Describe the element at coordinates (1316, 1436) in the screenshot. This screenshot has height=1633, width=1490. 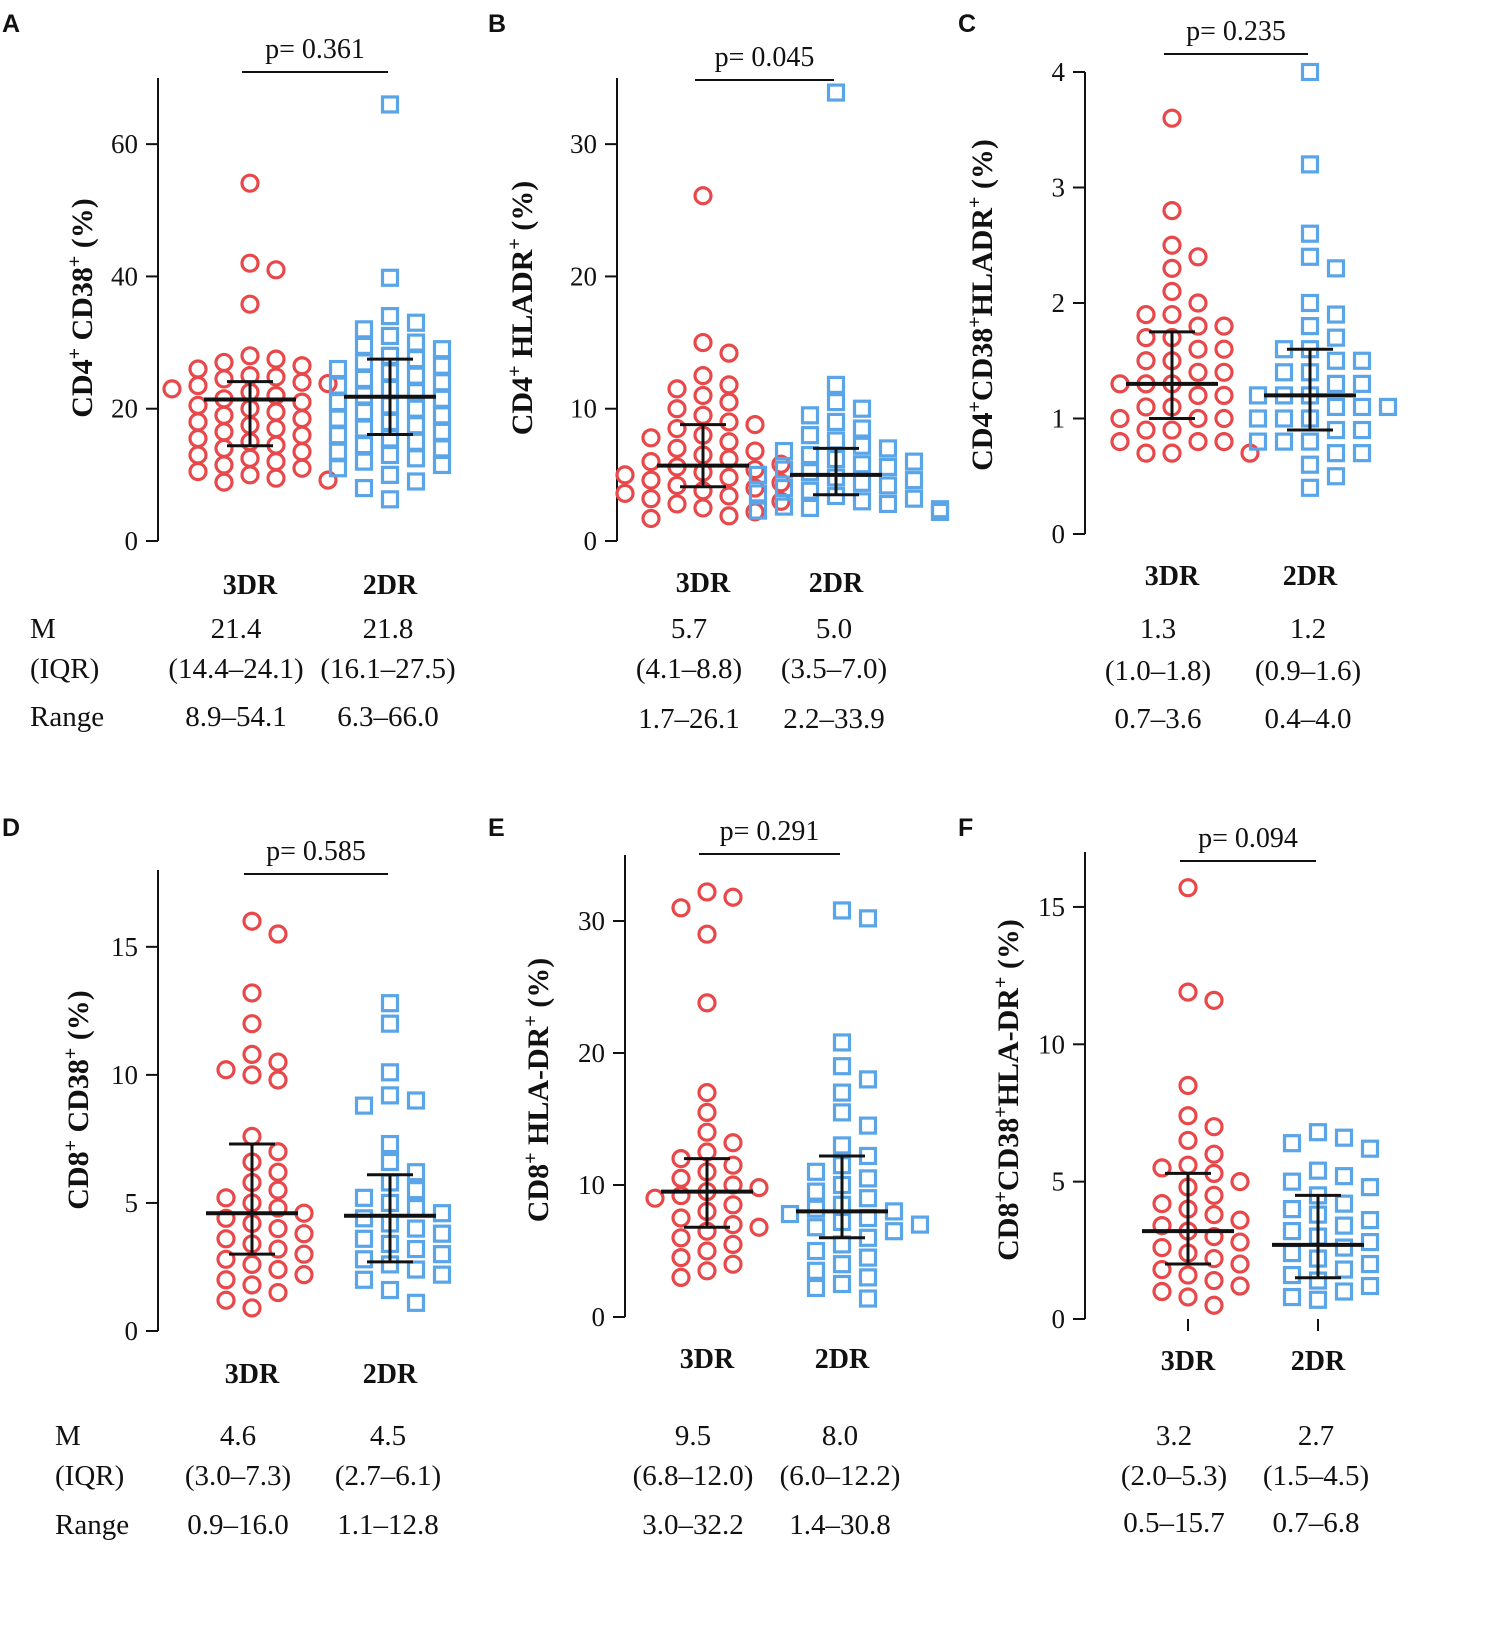
I see `stat-median: 2.7` at that location.